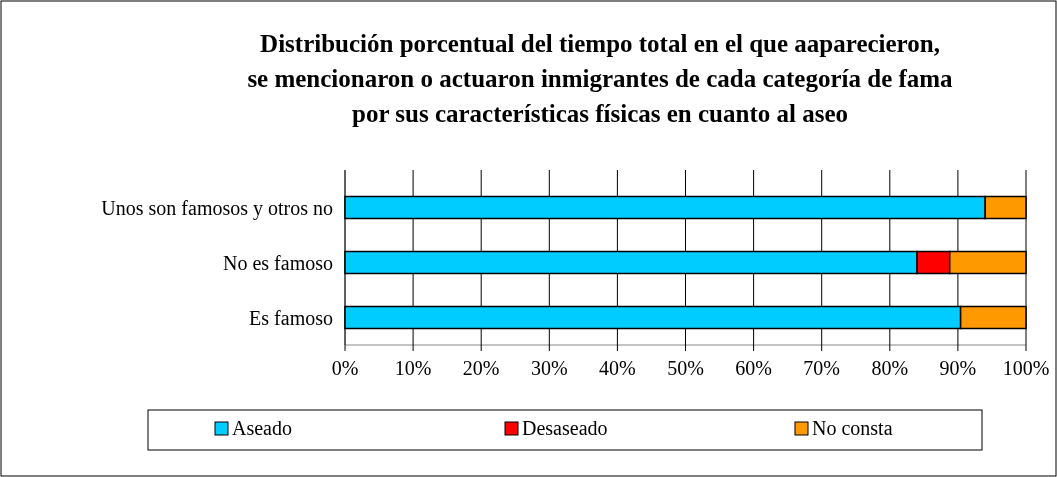 The height and width of the screenshot is (477, 1057). What do you see at coordinates (549, 368) in the screenshot?
I see `x-tick-label: 30%` at bounding box center [549, 368].